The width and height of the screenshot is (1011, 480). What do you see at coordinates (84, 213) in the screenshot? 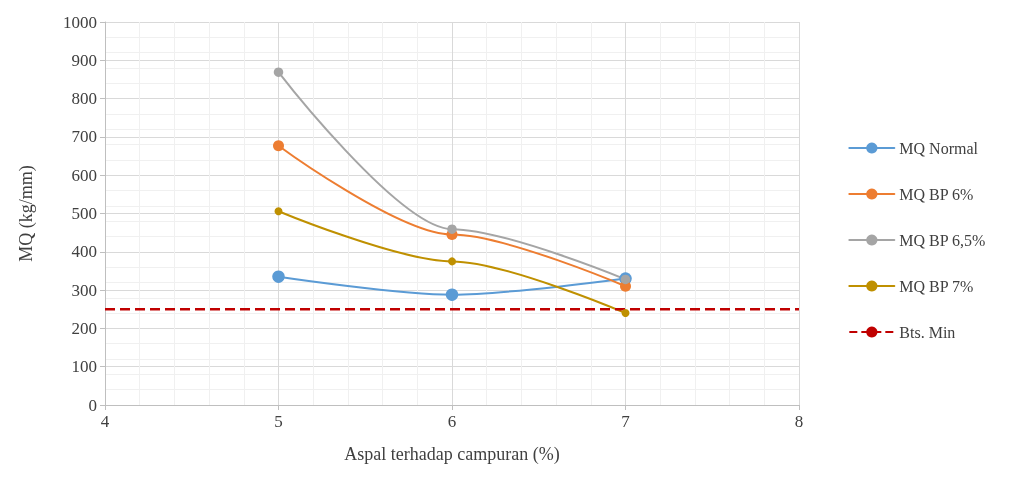
I see `y-tick-label: 500` at bounding box center [84, 213].